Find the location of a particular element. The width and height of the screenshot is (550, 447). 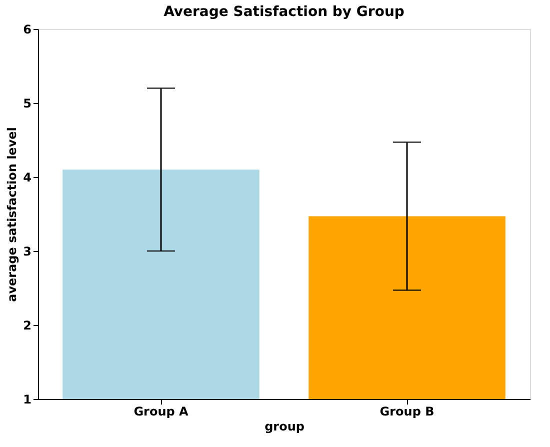

y-axis-title: average satisfaction level is located at coordinates (12, 214).